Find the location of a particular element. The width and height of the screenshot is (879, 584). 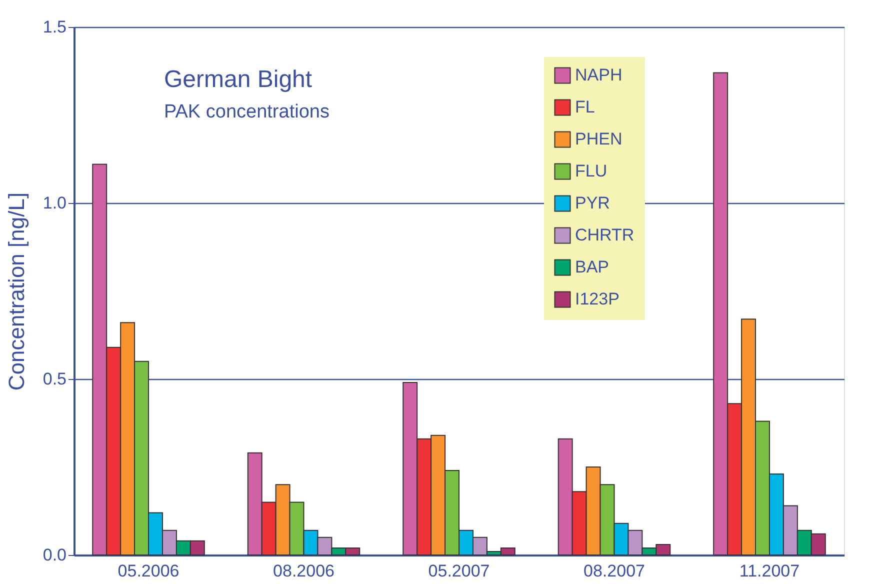

text: PAK concentrations is located at coordinates (247, 111).